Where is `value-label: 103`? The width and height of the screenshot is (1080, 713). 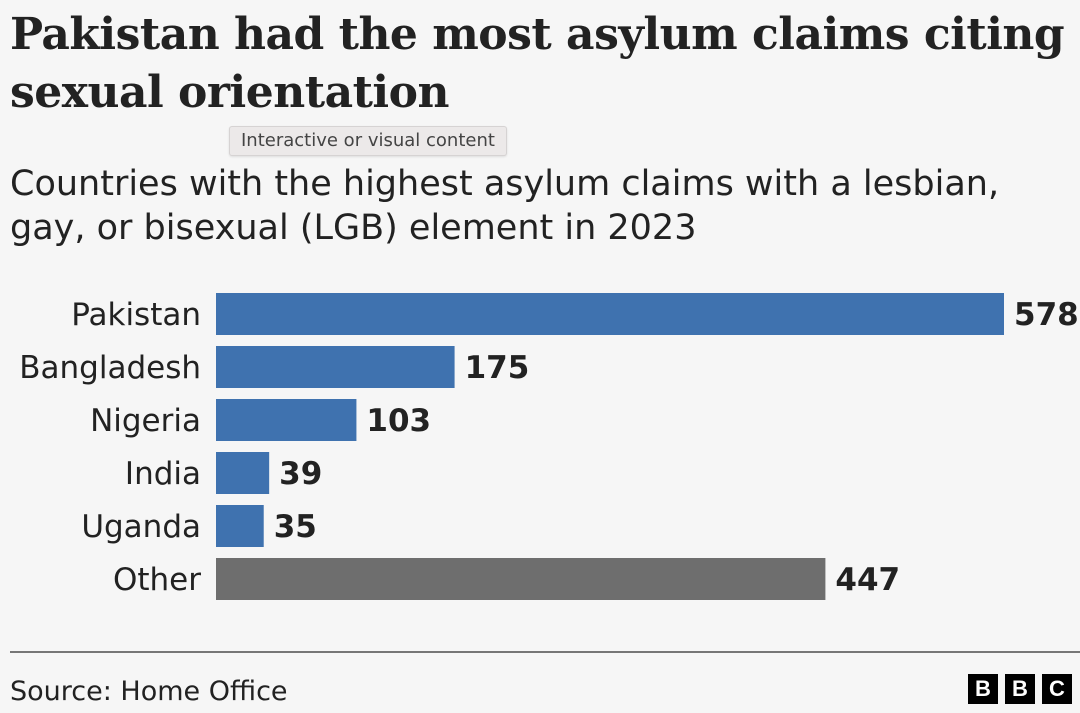
value-label: 103 is located at coordinates (398, 421).